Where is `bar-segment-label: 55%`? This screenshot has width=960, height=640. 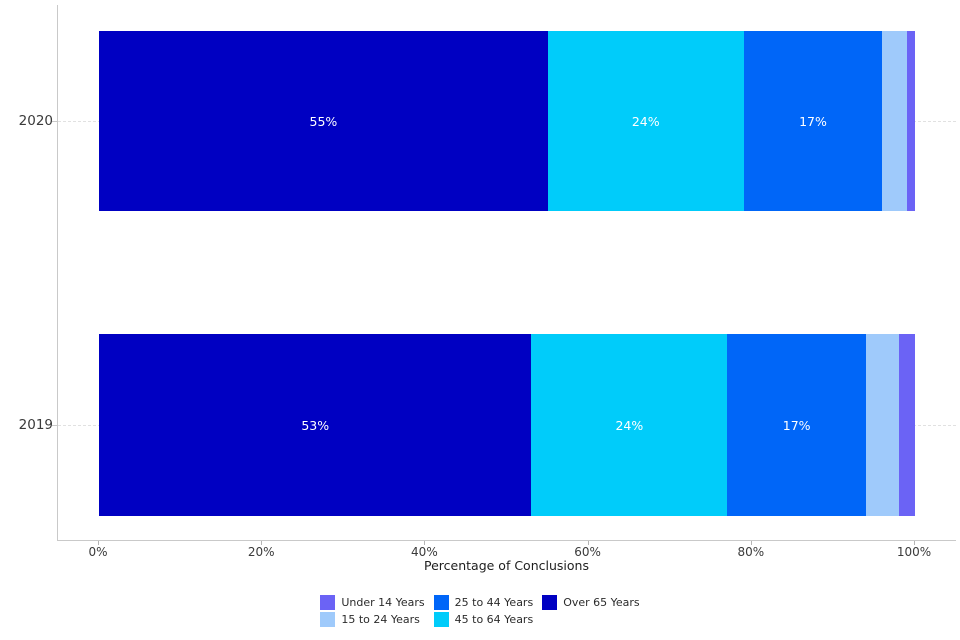 bar-segment-label: 55% is located at coordinates (323, 121).